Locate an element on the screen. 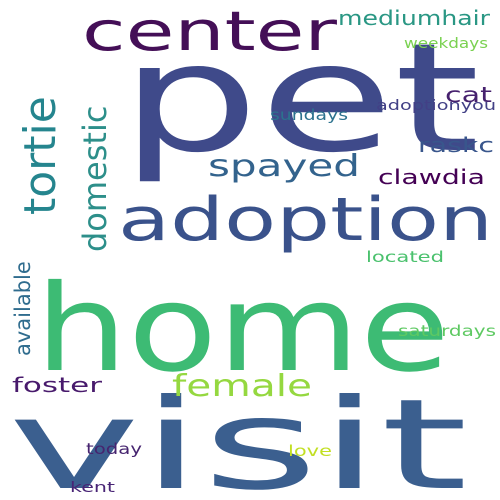 The height and width of the screenshot is (500, 500). word-sundays: sundays is located at coordinates (309, 115).